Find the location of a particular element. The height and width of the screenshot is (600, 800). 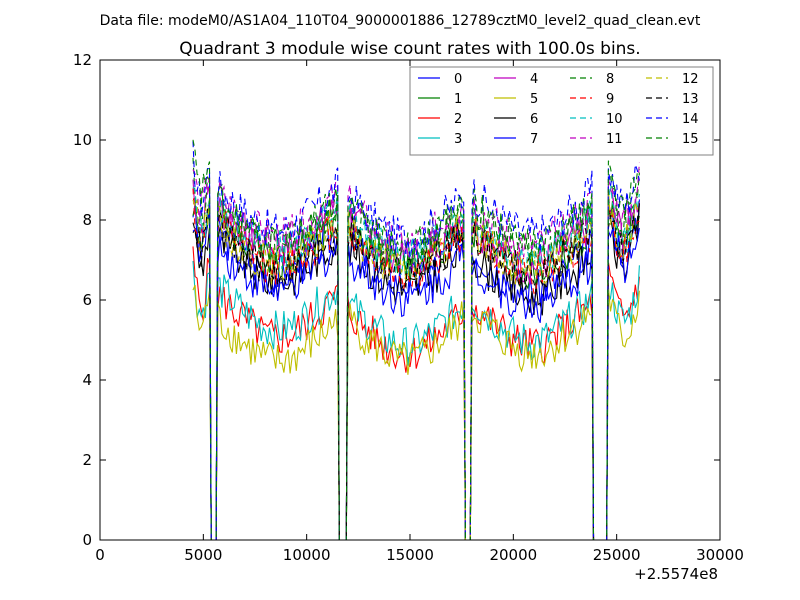

y-tick-label: 12 is located at coordinates (82, 60).